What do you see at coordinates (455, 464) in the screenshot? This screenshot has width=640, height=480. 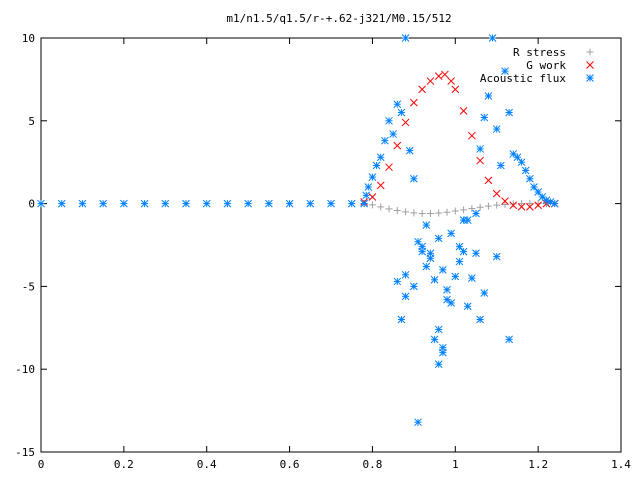 I see `x-tick-label: 1` at bounding box center [455, 464].